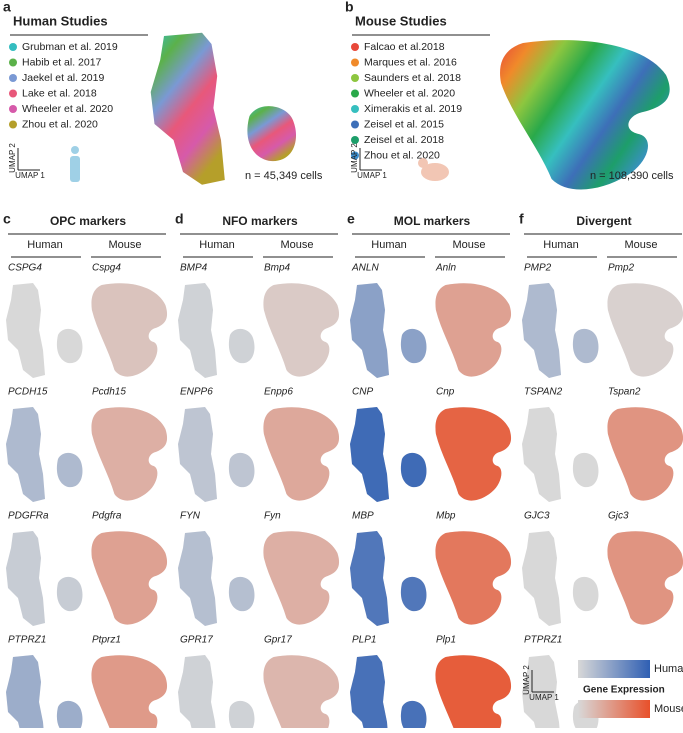 The height and width of the screenshot is (733, 683). I want to click on gene-label: CNP, so click(362, 392).